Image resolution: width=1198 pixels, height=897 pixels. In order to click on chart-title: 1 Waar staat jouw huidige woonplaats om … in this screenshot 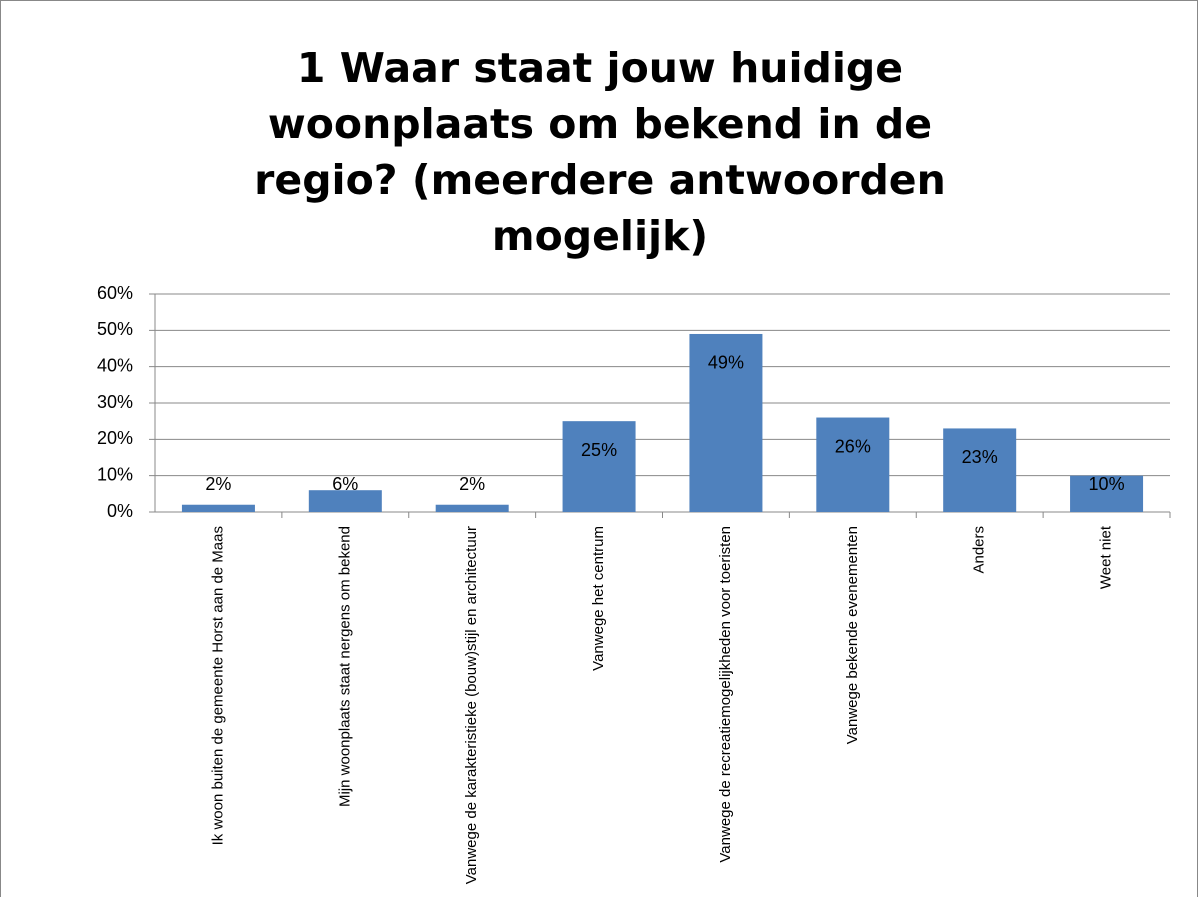, I will do `click(600, 152)`.